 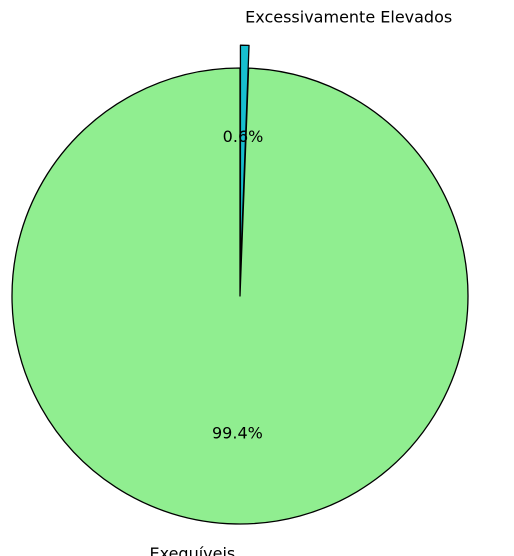 I want to click on slice-percent-excessivamente-elevados: 0.6%, so click(x=243, y=136).